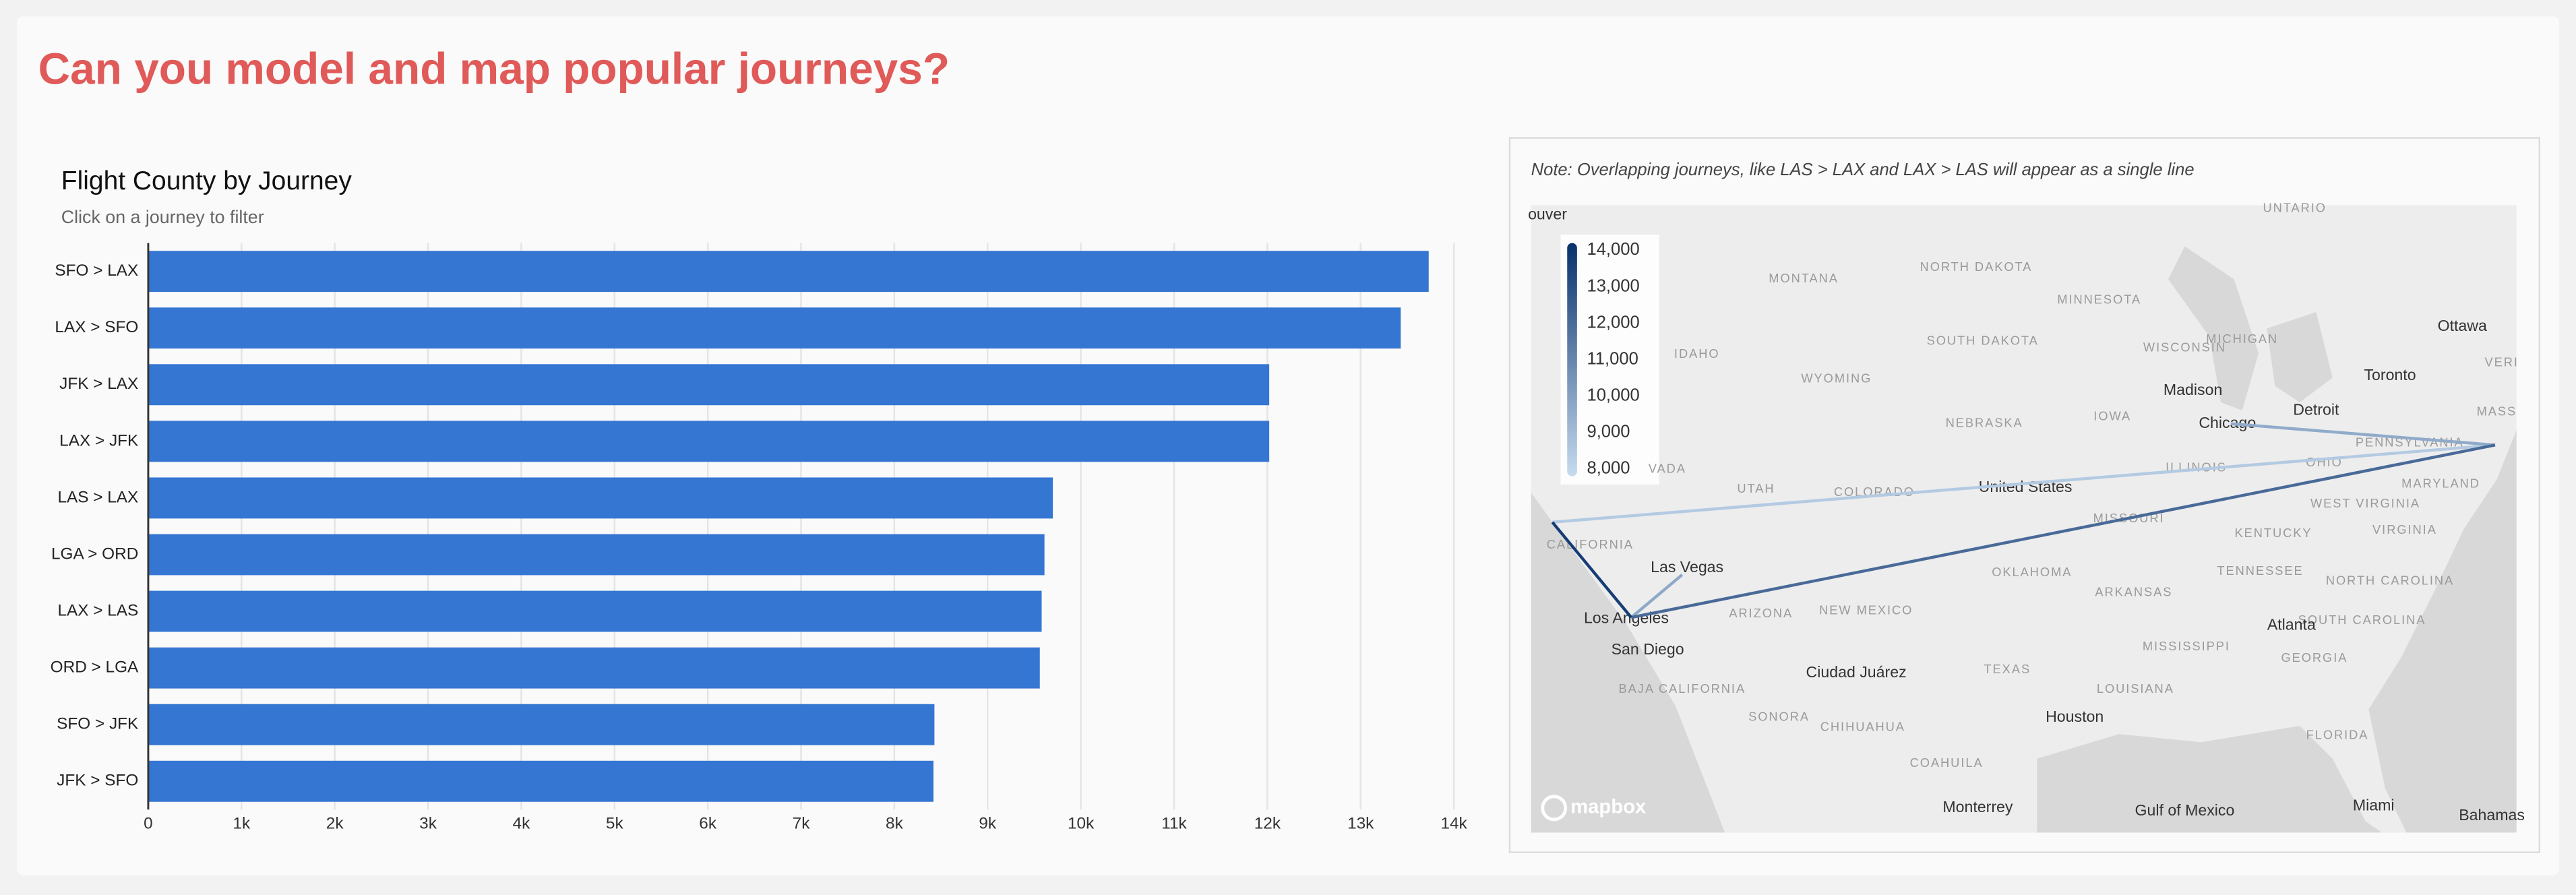  What do you see at coordinates (1613, 322) in the screenshot?
I see `legend-tick-label: 12,000` at bounding box center [1613, 322].